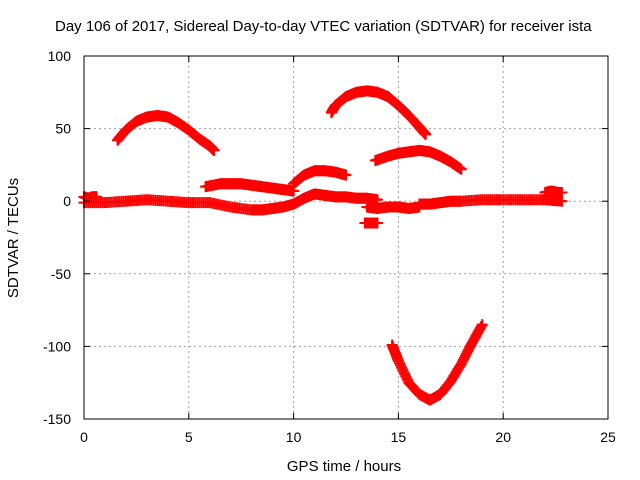  What do you see at coordinates (294, 437) in the screenshot?
I see `x-tick-label: 10` at bounding box center [294, 437].